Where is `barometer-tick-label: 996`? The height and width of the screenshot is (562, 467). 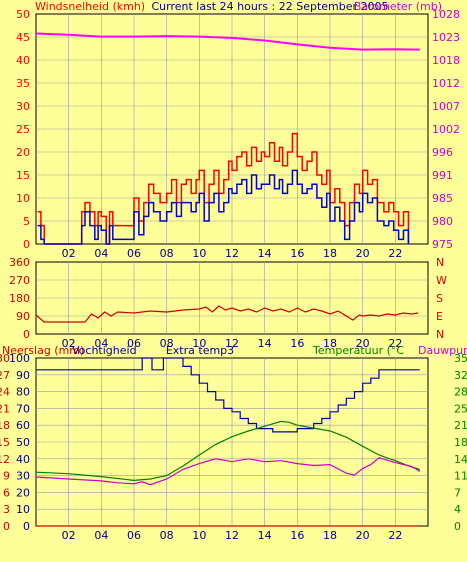 barometer-tick-label: 996 is located at coordinates (442, 152).